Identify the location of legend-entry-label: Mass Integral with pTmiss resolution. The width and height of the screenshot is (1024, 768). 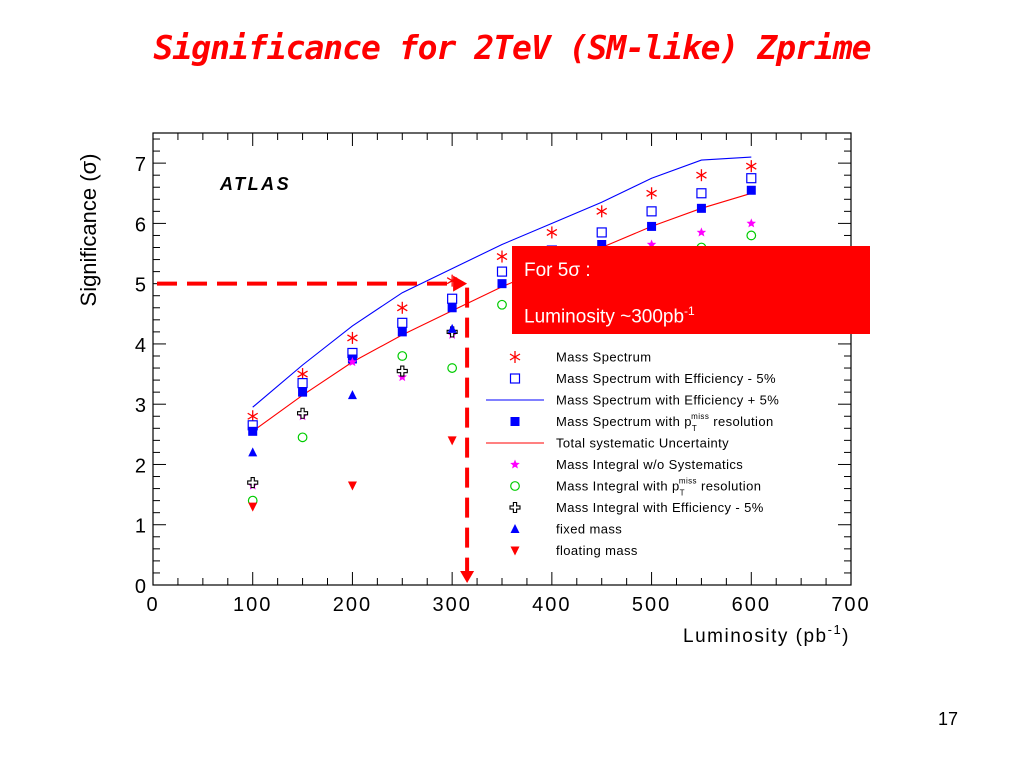
(658, 487).